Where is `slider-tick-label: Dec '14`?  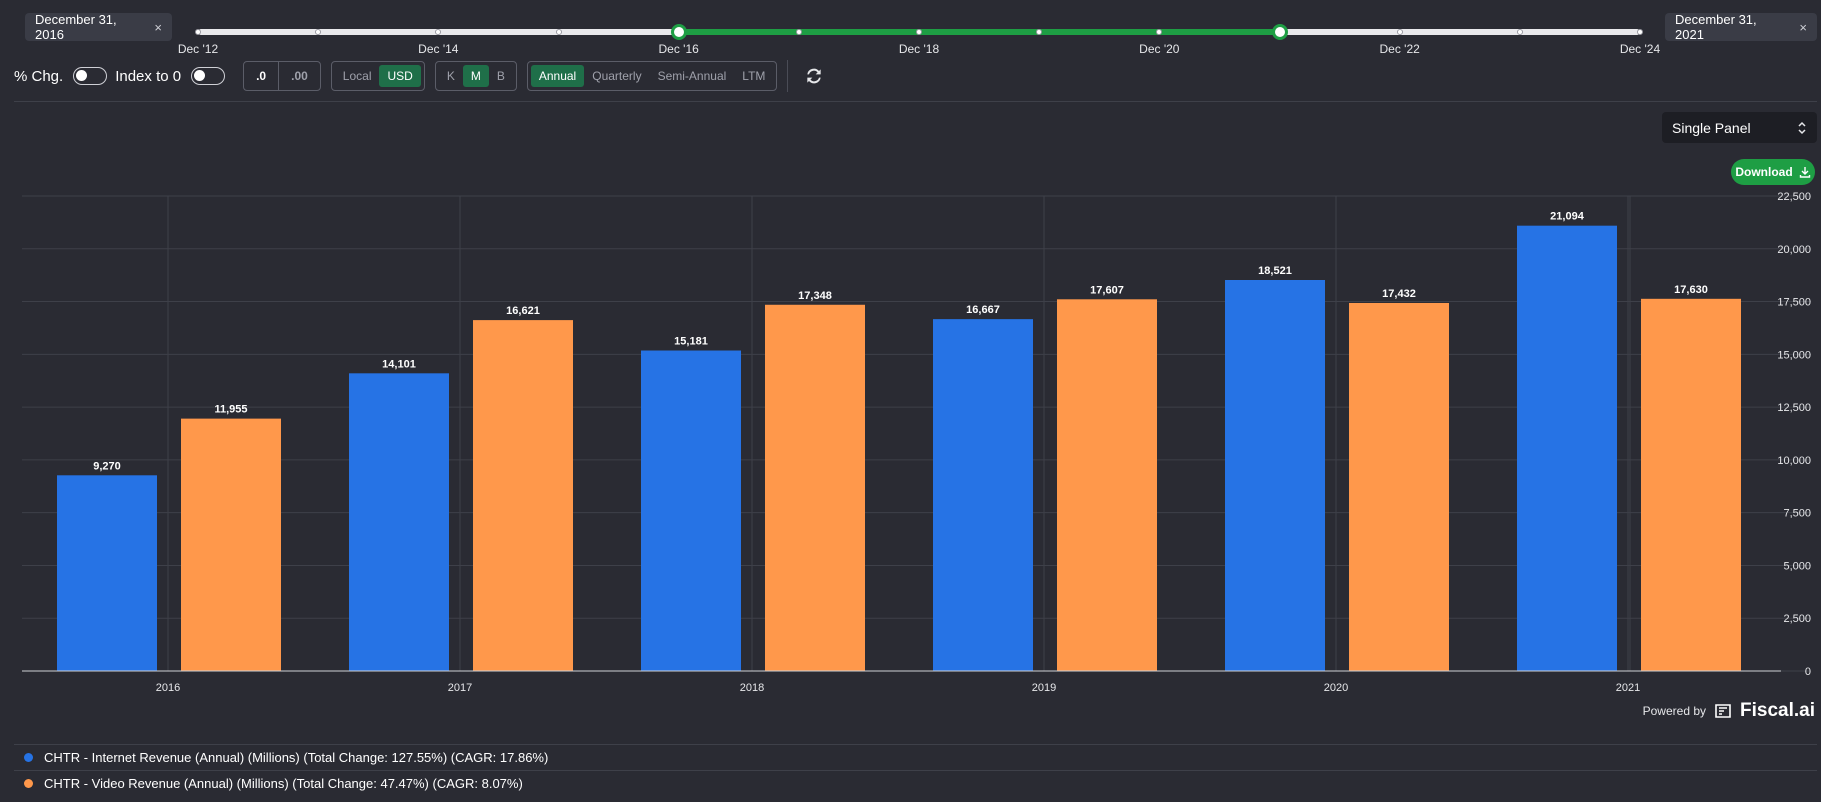
slider-tick-label: Dec '14 is located at coordinates (438, 49).